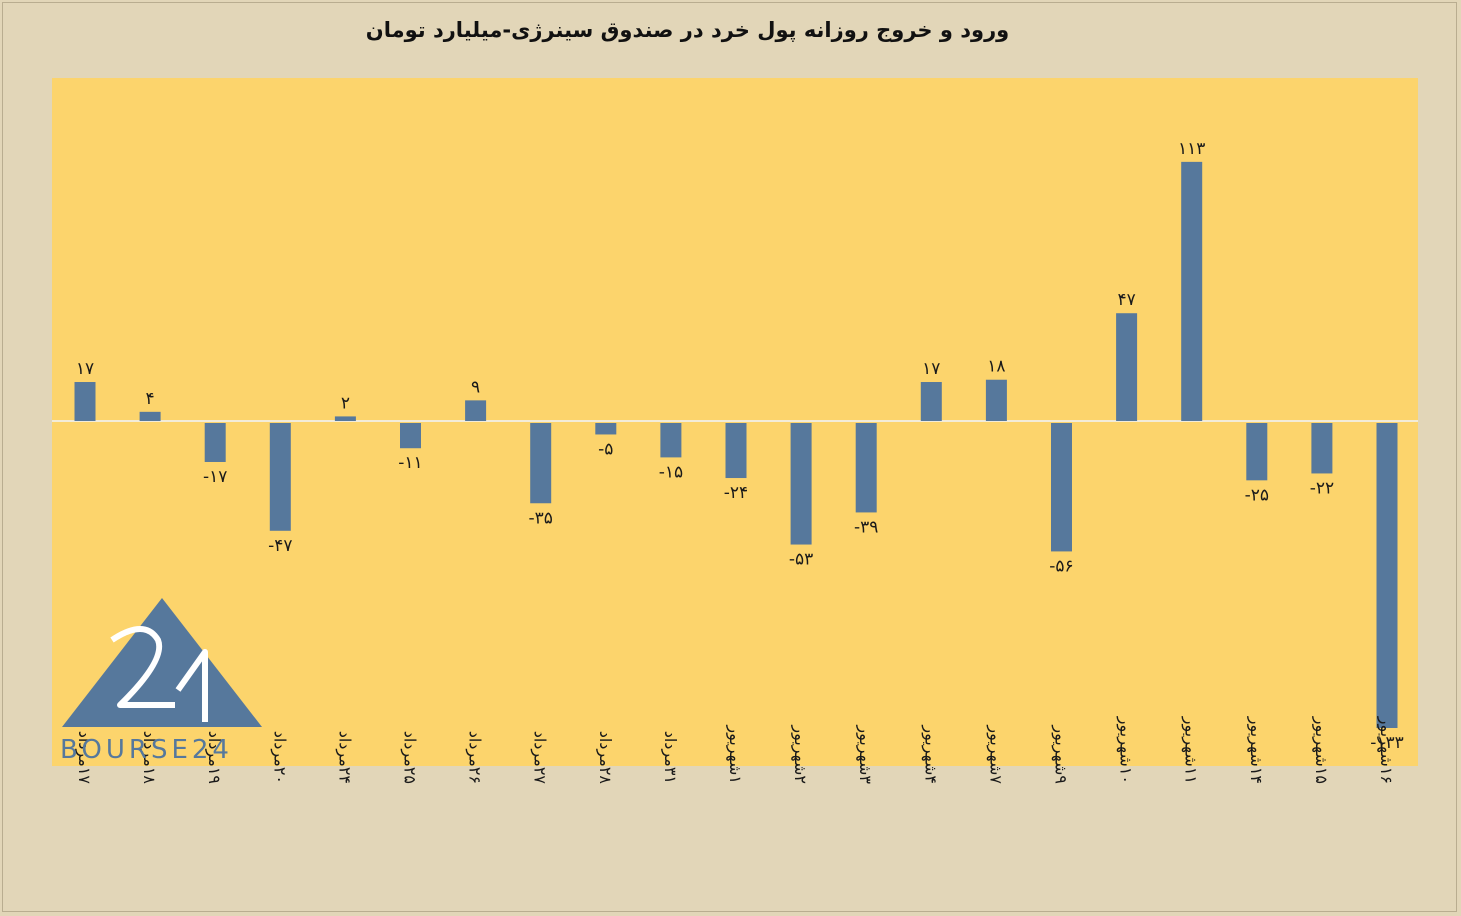 The image size is (1461, 916). I want to click on data-label-10: -۱۵, so click(671, 472).